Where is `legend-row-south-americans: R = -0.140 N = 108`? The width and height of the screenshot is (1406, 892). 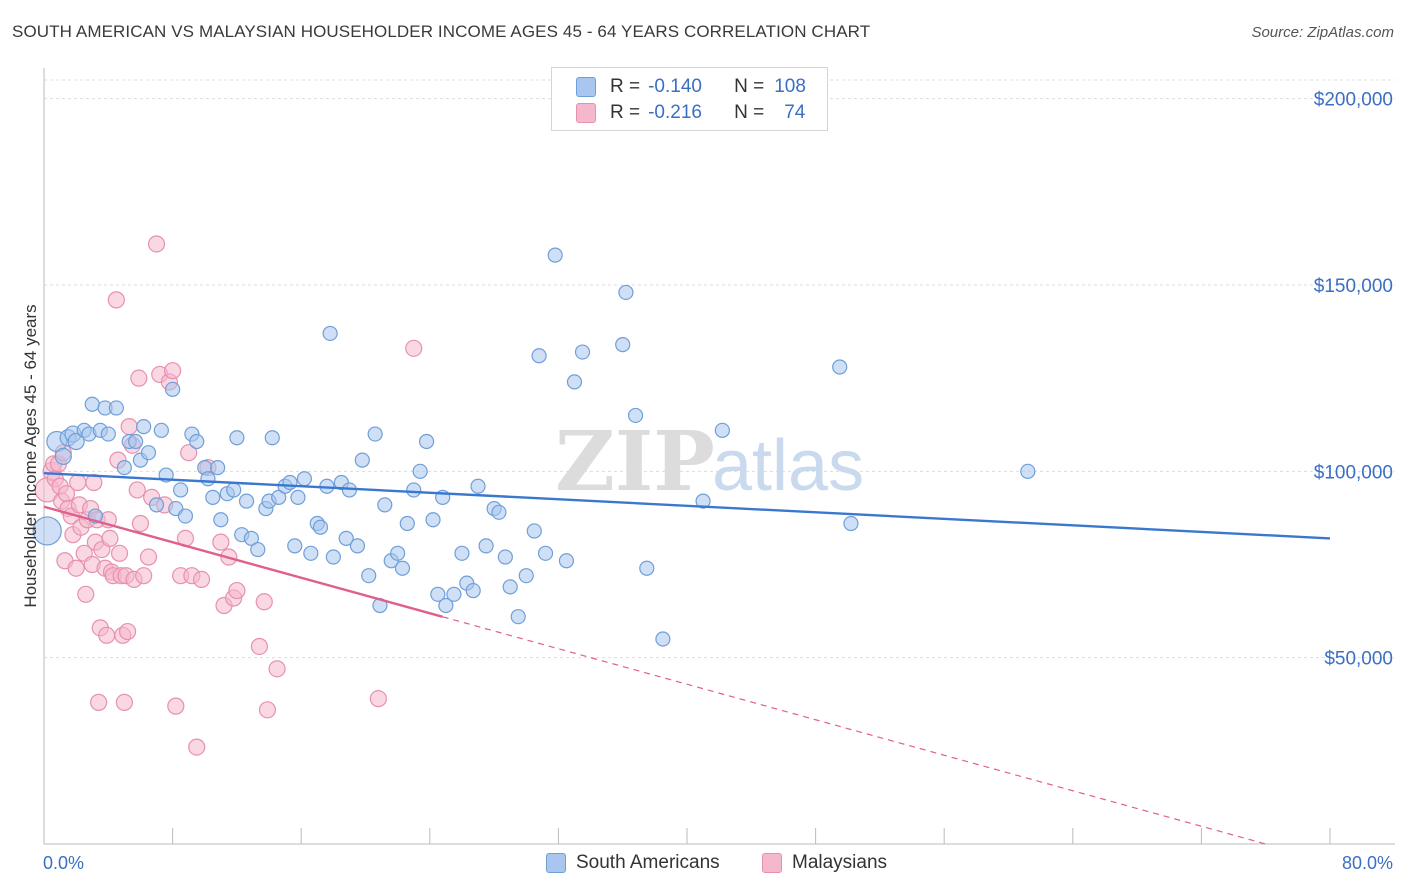 legend-row-south-americans: R = -0.140 N = 108 is located at coordinates (691, 87).